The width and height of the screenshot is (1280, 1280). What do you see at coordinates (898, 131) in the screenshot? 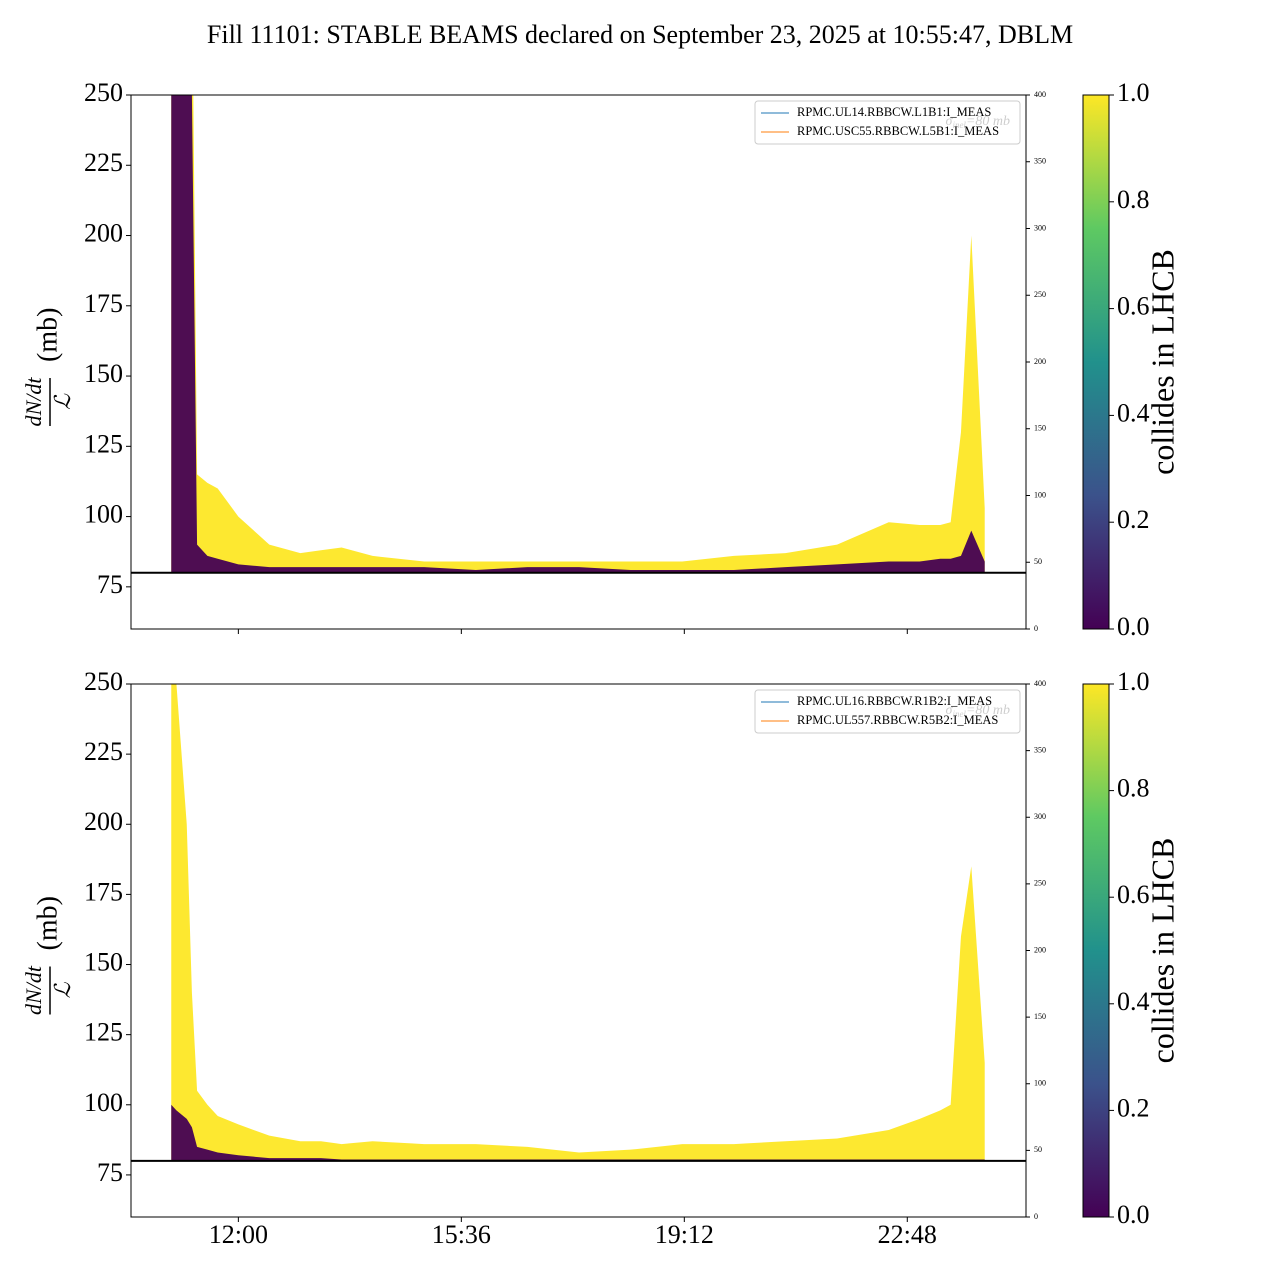
I see `legend-label: RPMC.USC55.RBBCW.L5B1:I_MEAS` at bounding box center [898, 131].